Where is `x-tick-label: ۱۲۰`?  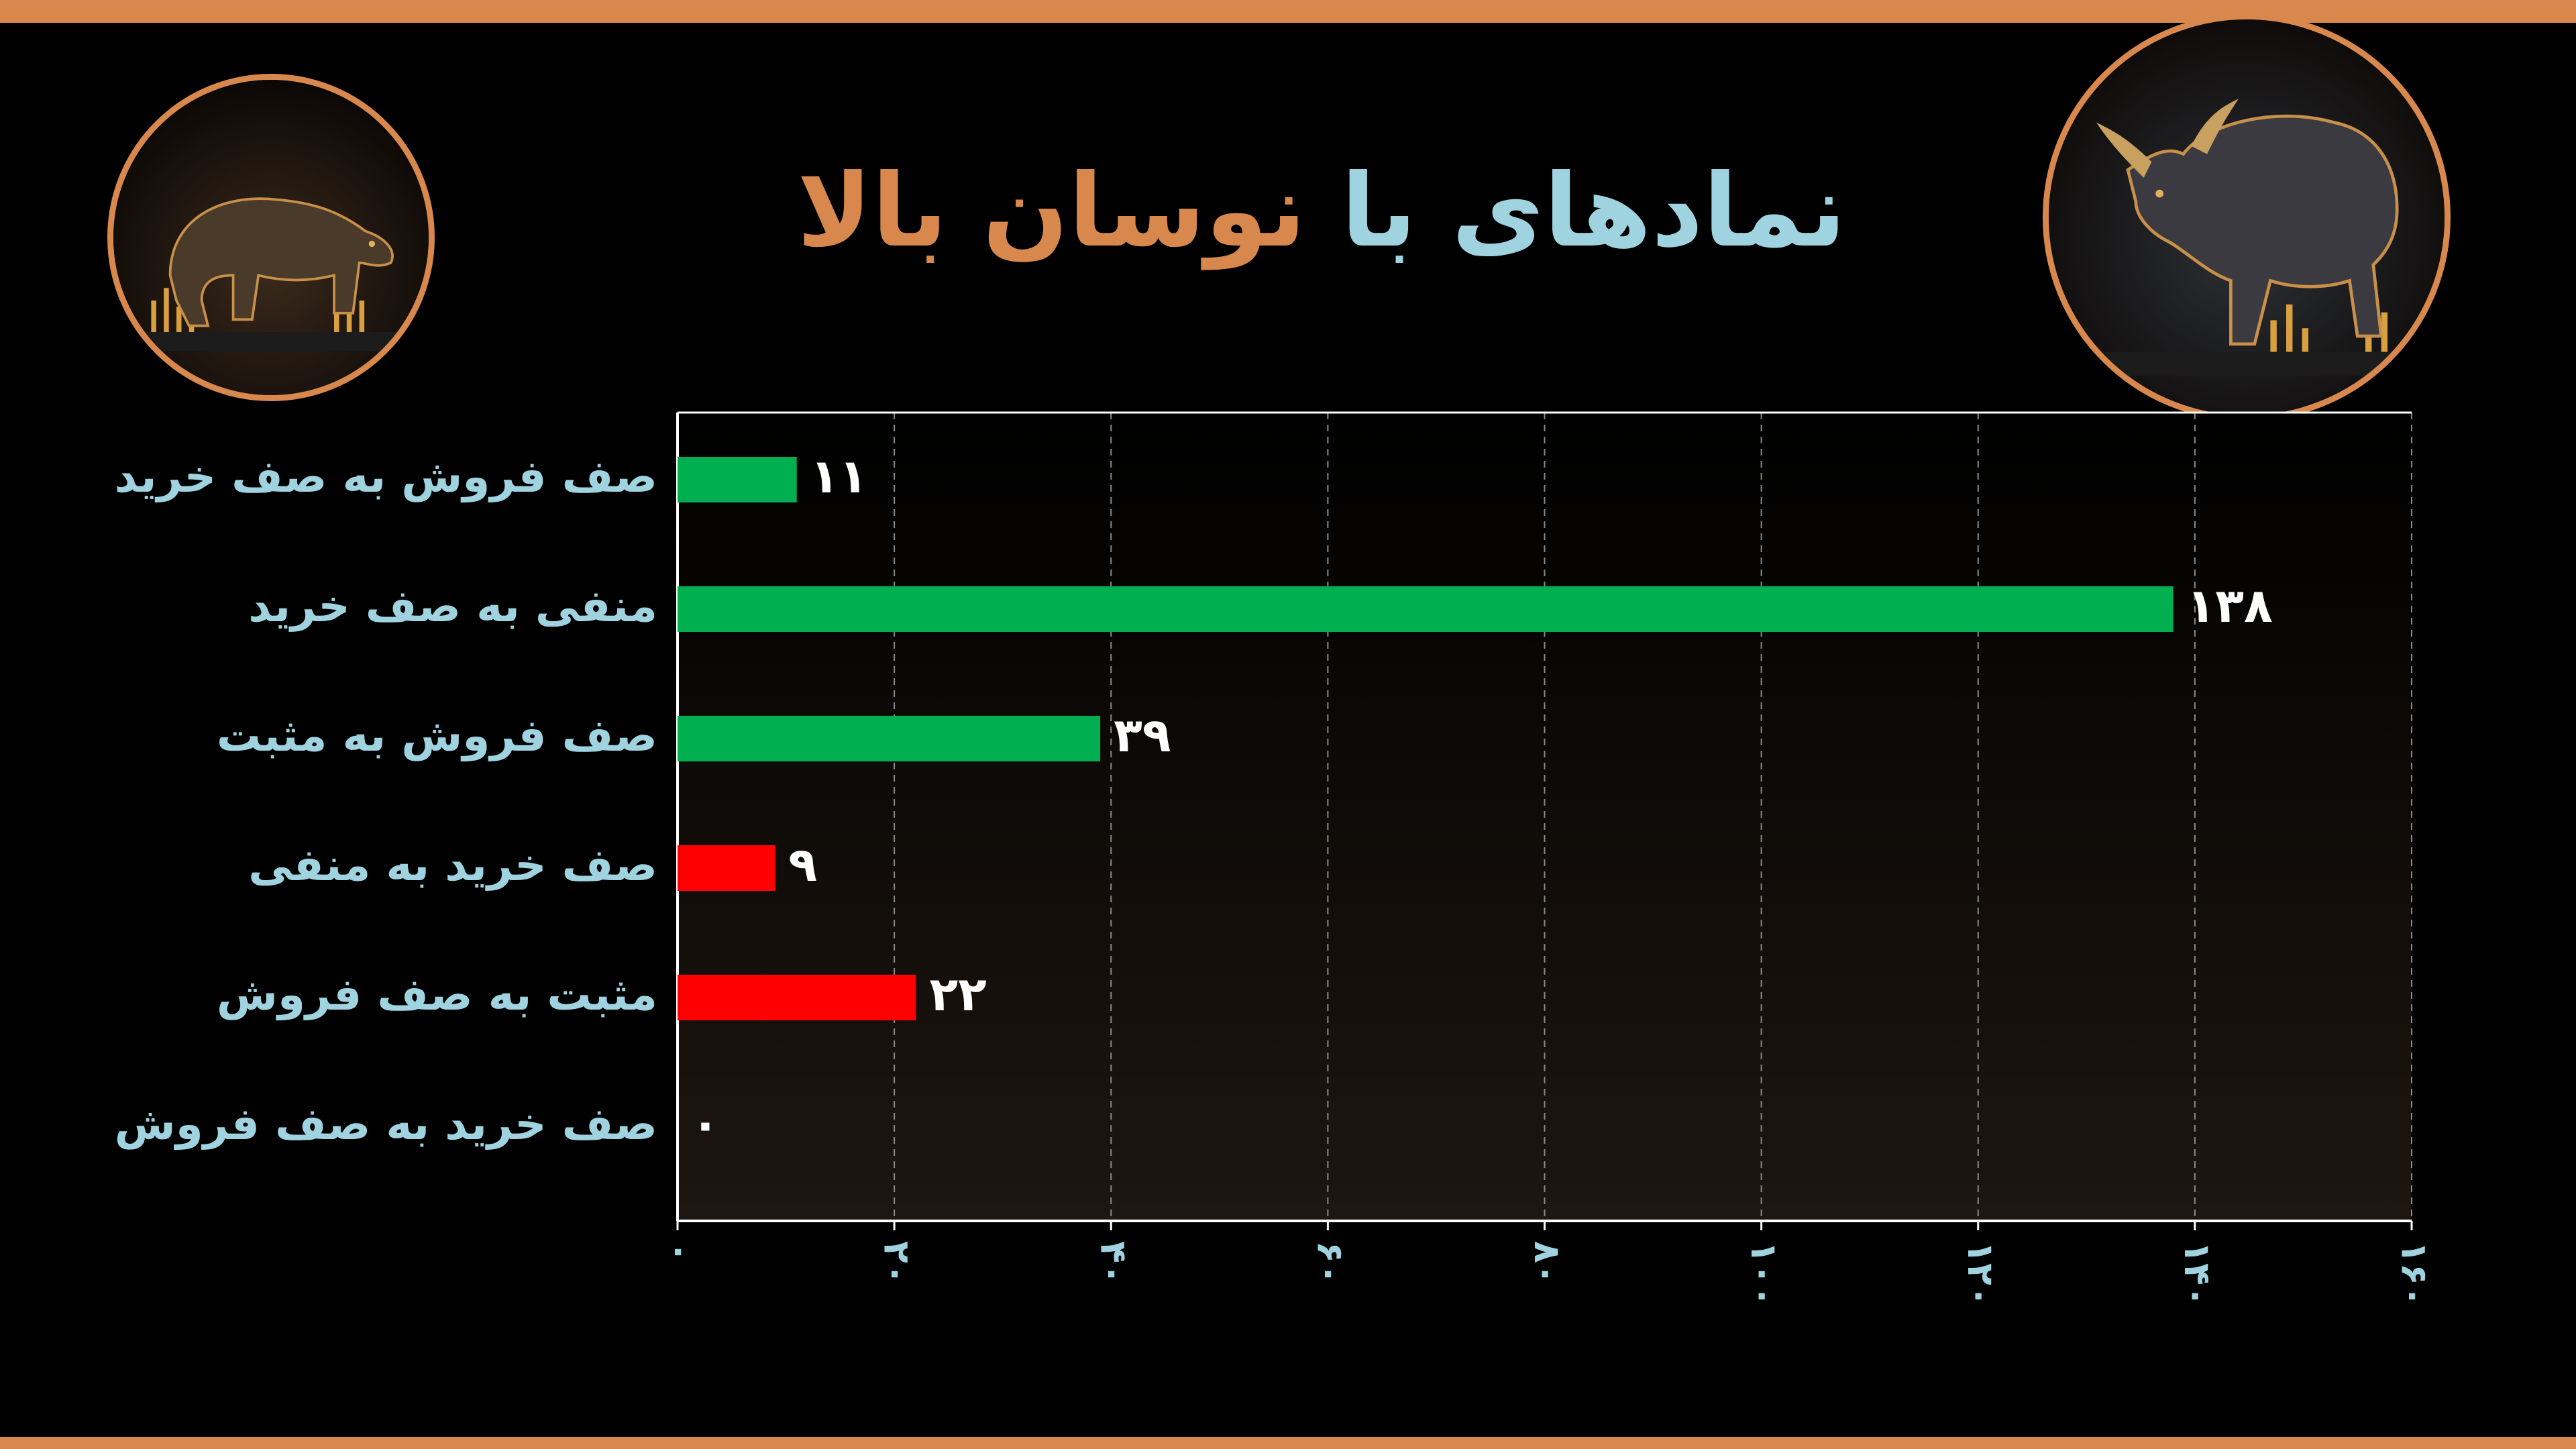 x-tick-label: ۱۲۰ is located at coordinates (1981, 1274).